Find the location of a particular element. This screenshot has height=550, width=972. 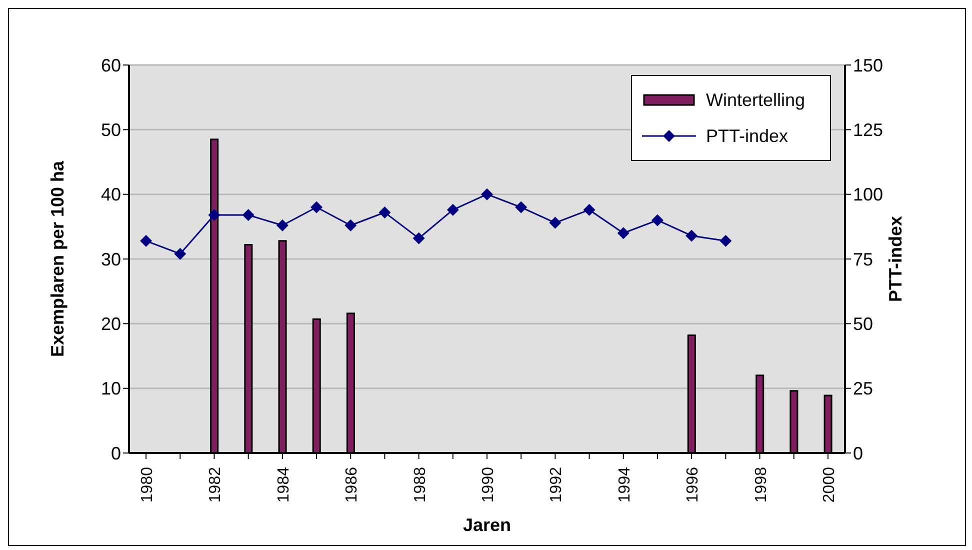

legend-label: PTT-index is located at coordinates (747, 136).